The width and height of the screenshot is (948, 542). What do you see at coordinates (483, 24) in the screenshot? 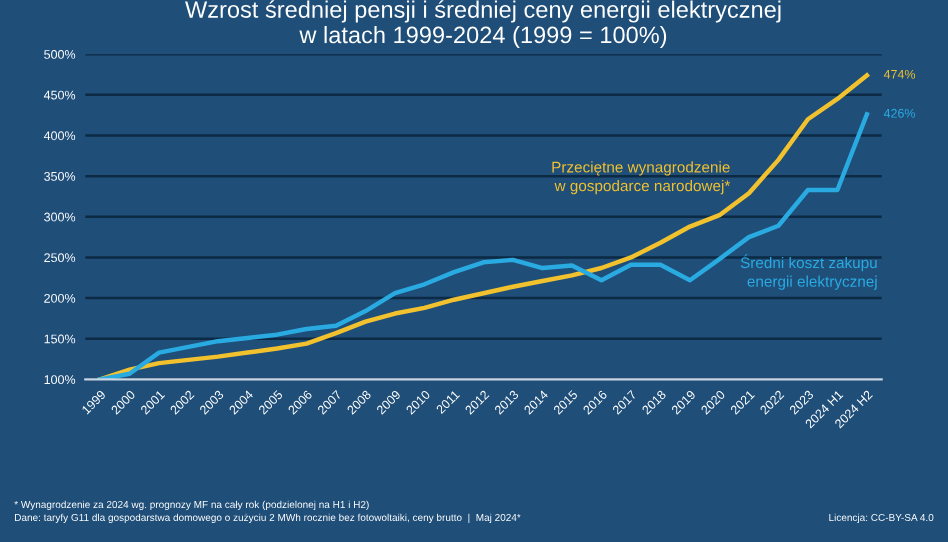
I see `chart-title: Wzrost średniej pensji i średniej ceny energii elektrycznej w latach 1999-2024 (1999 = 100%)` at bounding box center [483, 24].